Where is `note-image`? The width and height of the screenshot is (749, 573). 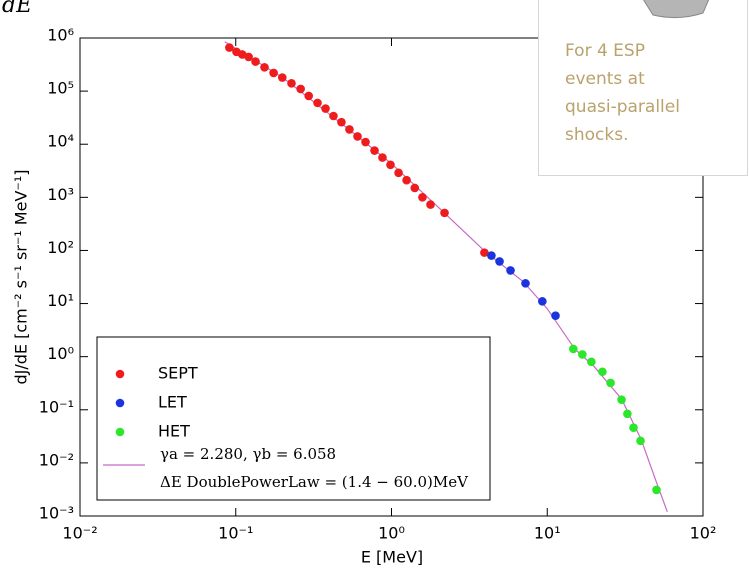 note-image is located at coordinates (676, 9).